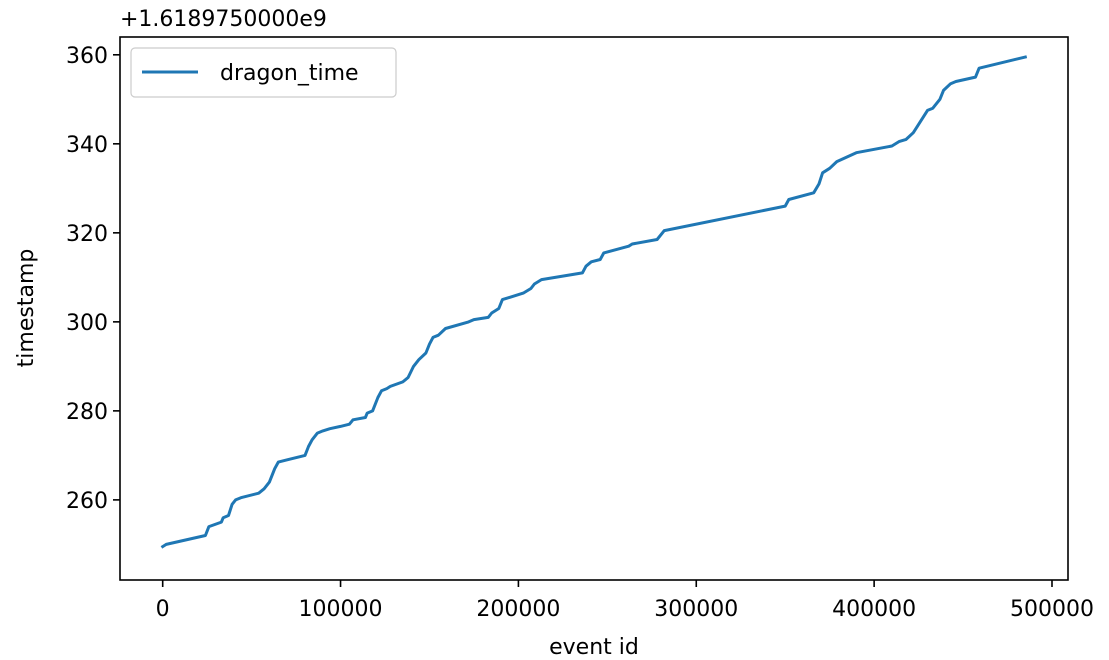  I want to click on legend: dragon_time, so click(263, 72).